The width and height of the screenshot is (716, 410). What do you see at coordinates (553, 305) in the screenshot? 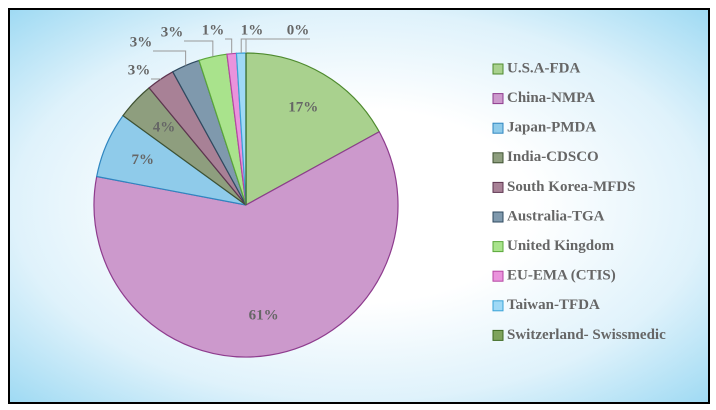
I see `legend-label: Taiwan-TFDA` at bounding box center [553, 305].